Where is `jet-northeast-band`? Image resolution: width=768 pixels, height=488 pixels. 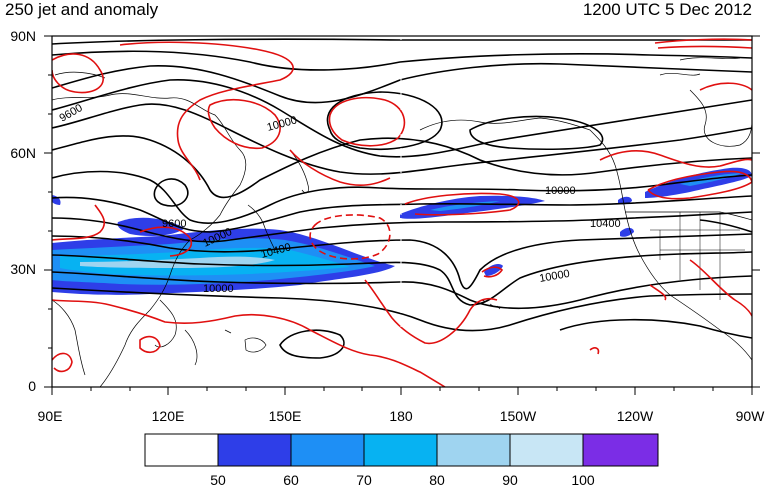
jet-northeast-band is located at coordinates (472, 207).